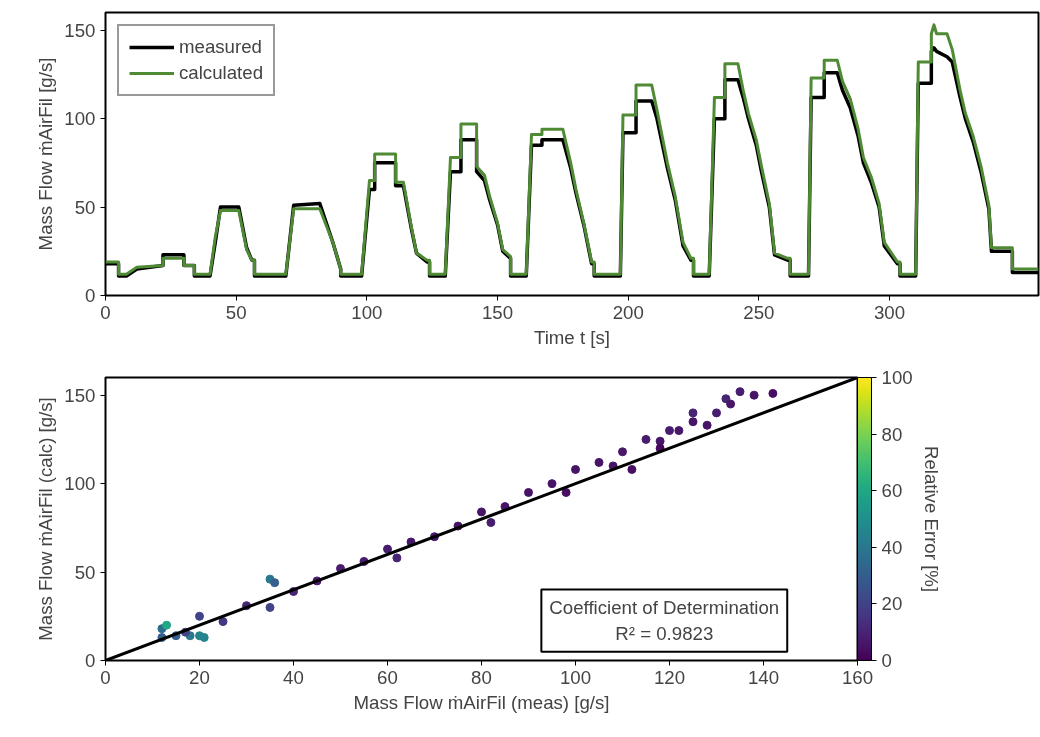 The image size is (1040, 737). What do you see at coordinates (857, 677) in the screenshot?
I see `x-tick-label: 160` at bounding box center [857, 677].